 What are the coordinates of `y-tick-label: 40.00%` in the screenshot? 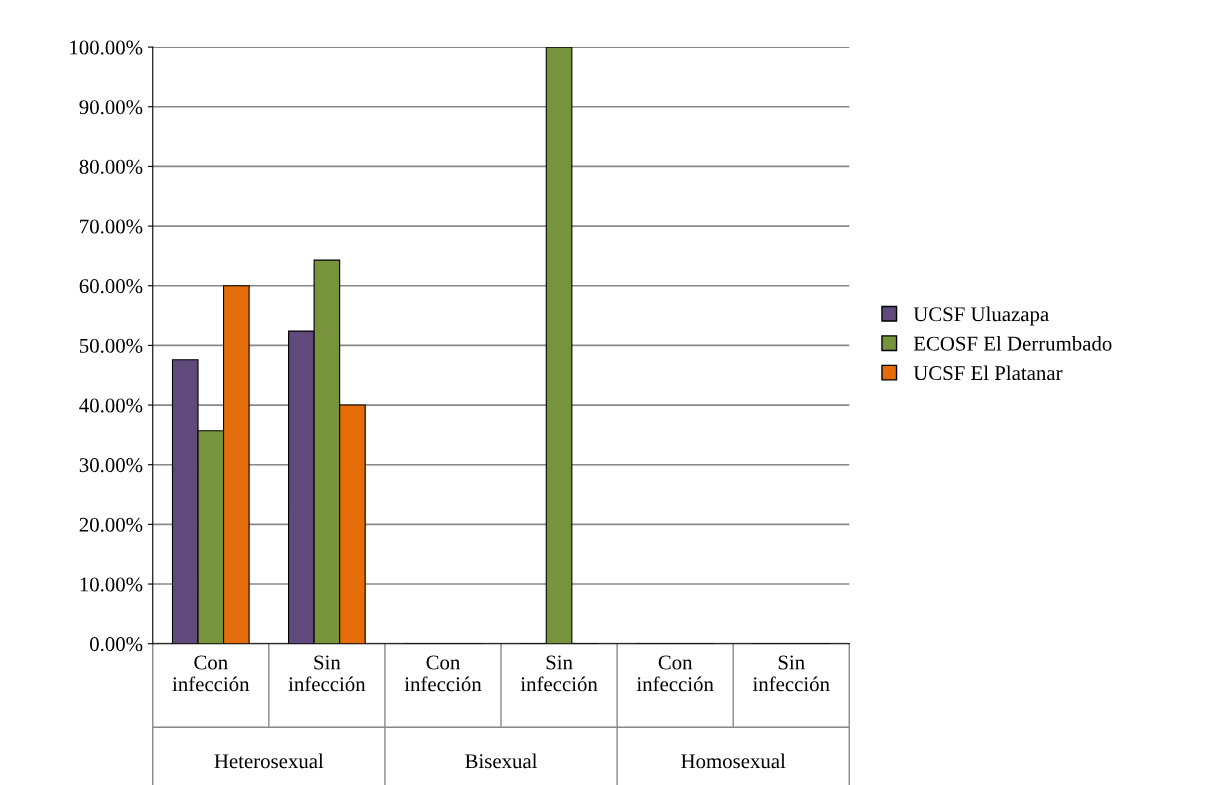 It's located at (111, 405).